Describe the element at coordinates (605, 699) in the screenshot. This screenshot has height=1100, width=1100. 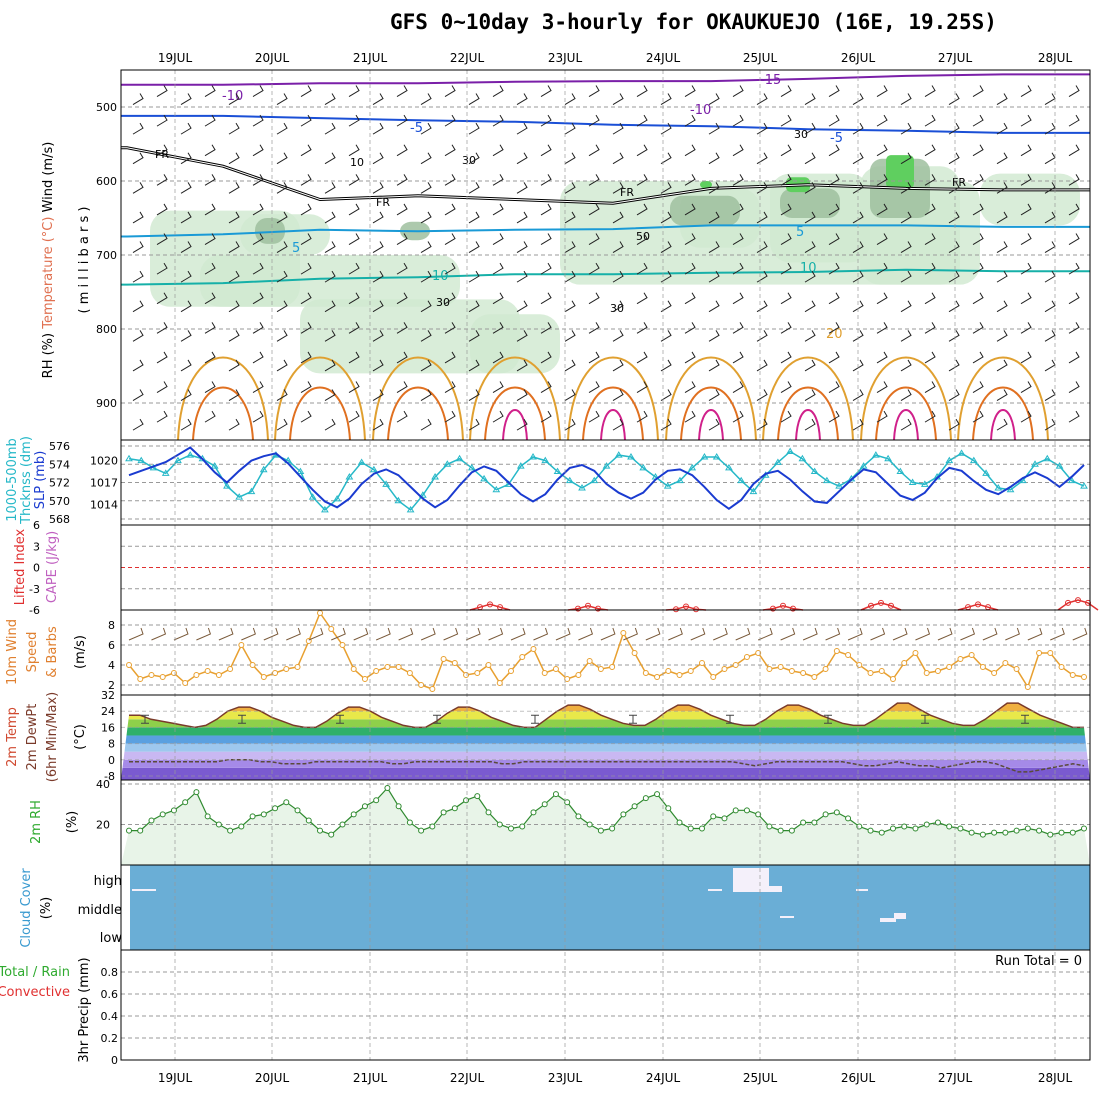
I see `temp-band` at that location.